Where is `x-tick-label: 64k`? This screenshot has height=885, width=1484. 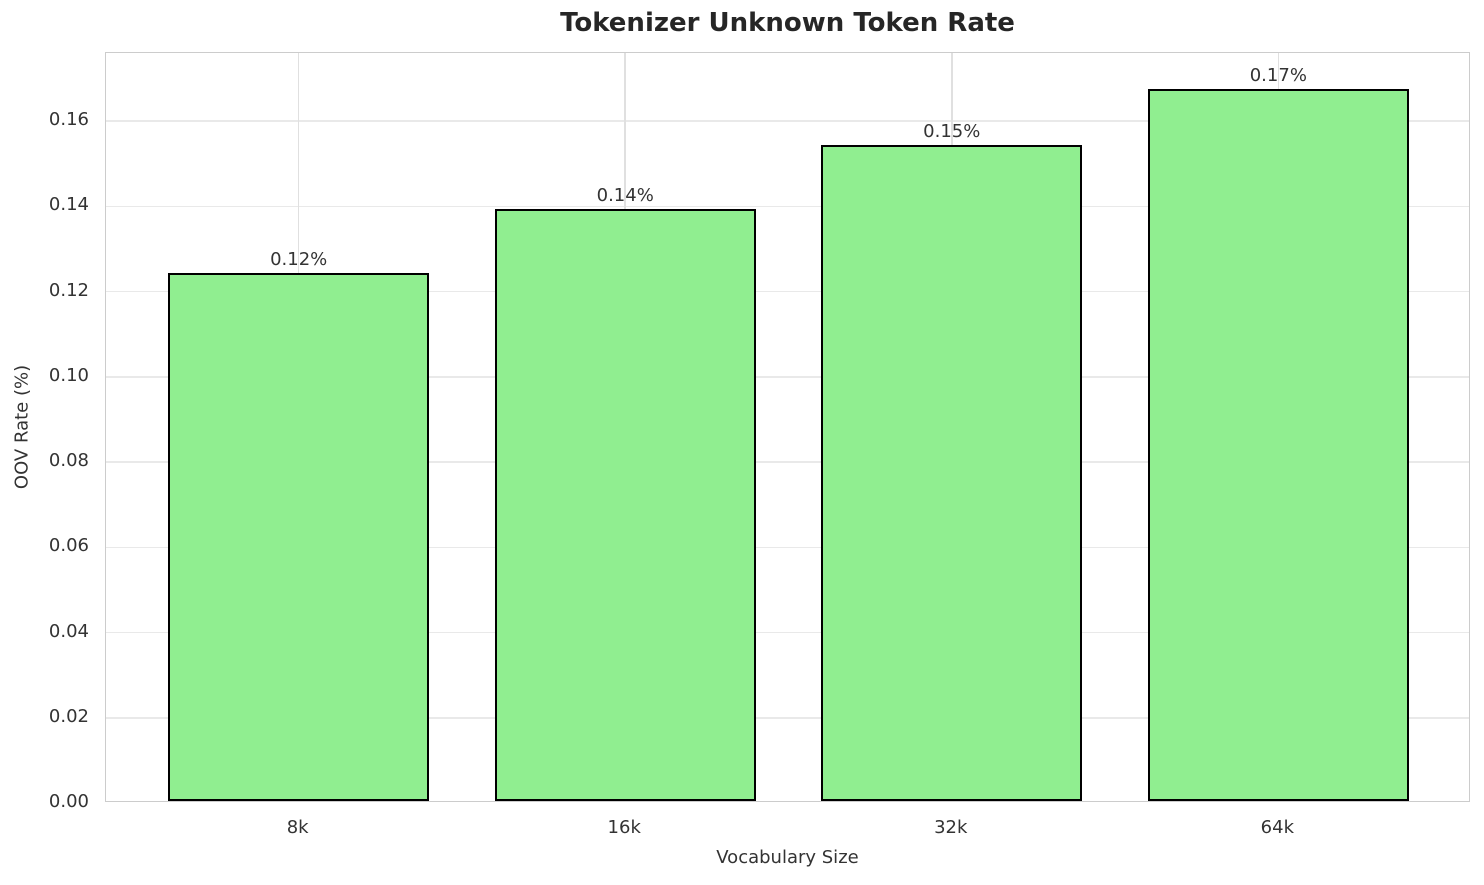
x-tick-label: 64k is located at coordinates (1277, 827).